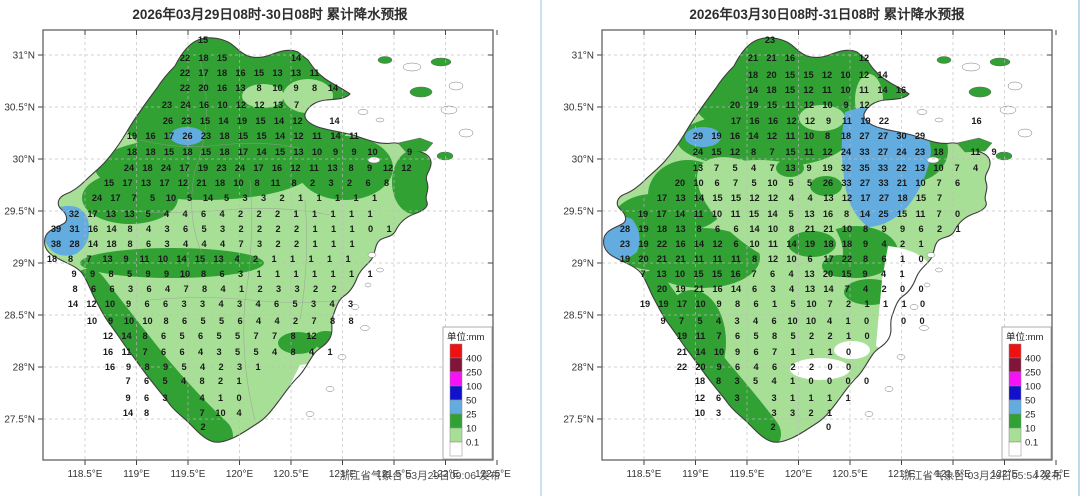  What do you see at coordinates (188, 474) in the screenshot?
I see `x-axis-label: 119.5°E` at bounding box center [188, 474].